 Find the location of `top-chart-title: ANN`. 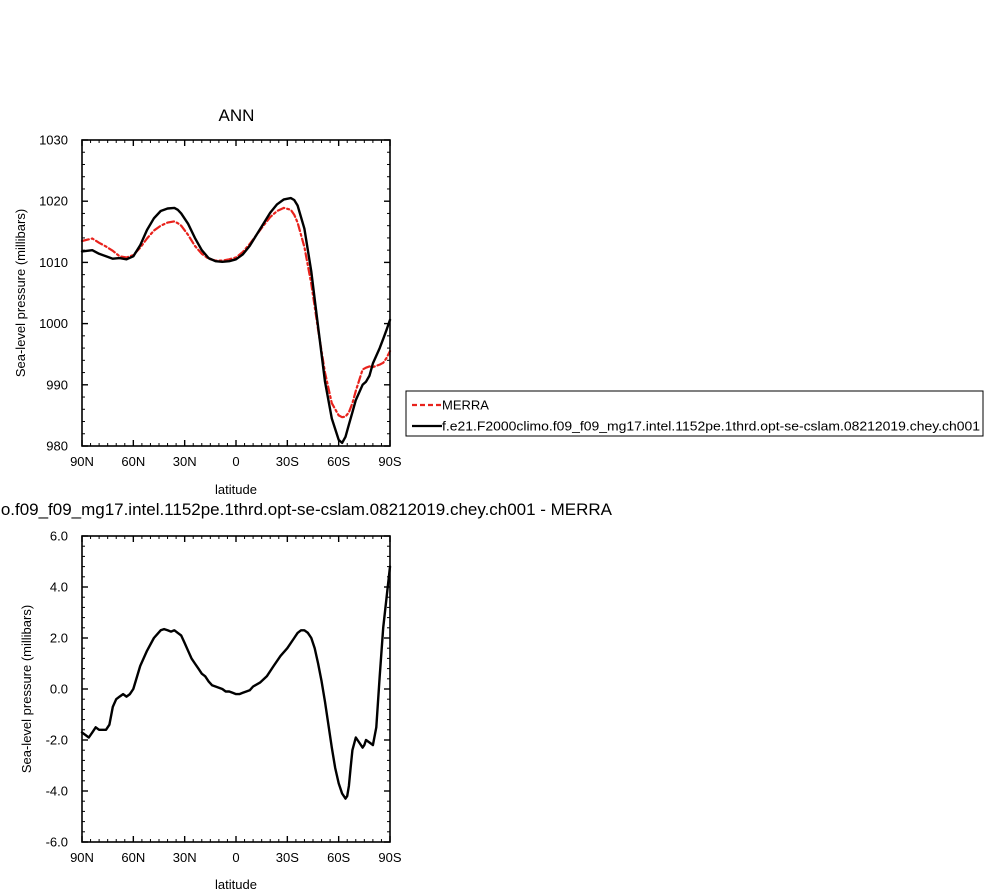

top-chart-title: ANN is located at coordinates (237, 115).